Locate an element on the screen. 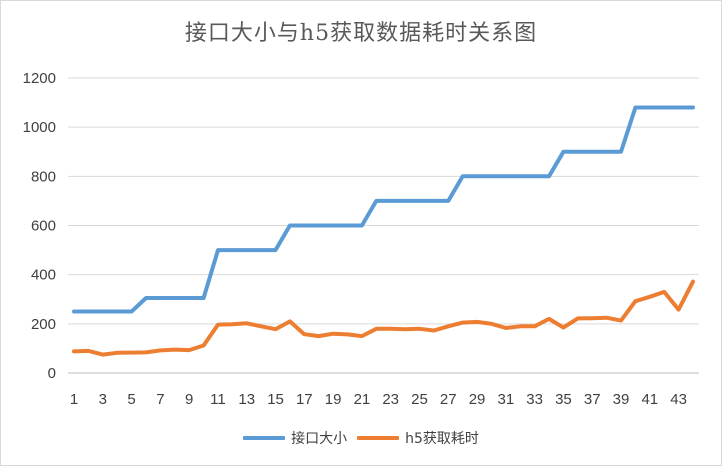  y-tick-label: 0 is located at coordinates (52, 373).